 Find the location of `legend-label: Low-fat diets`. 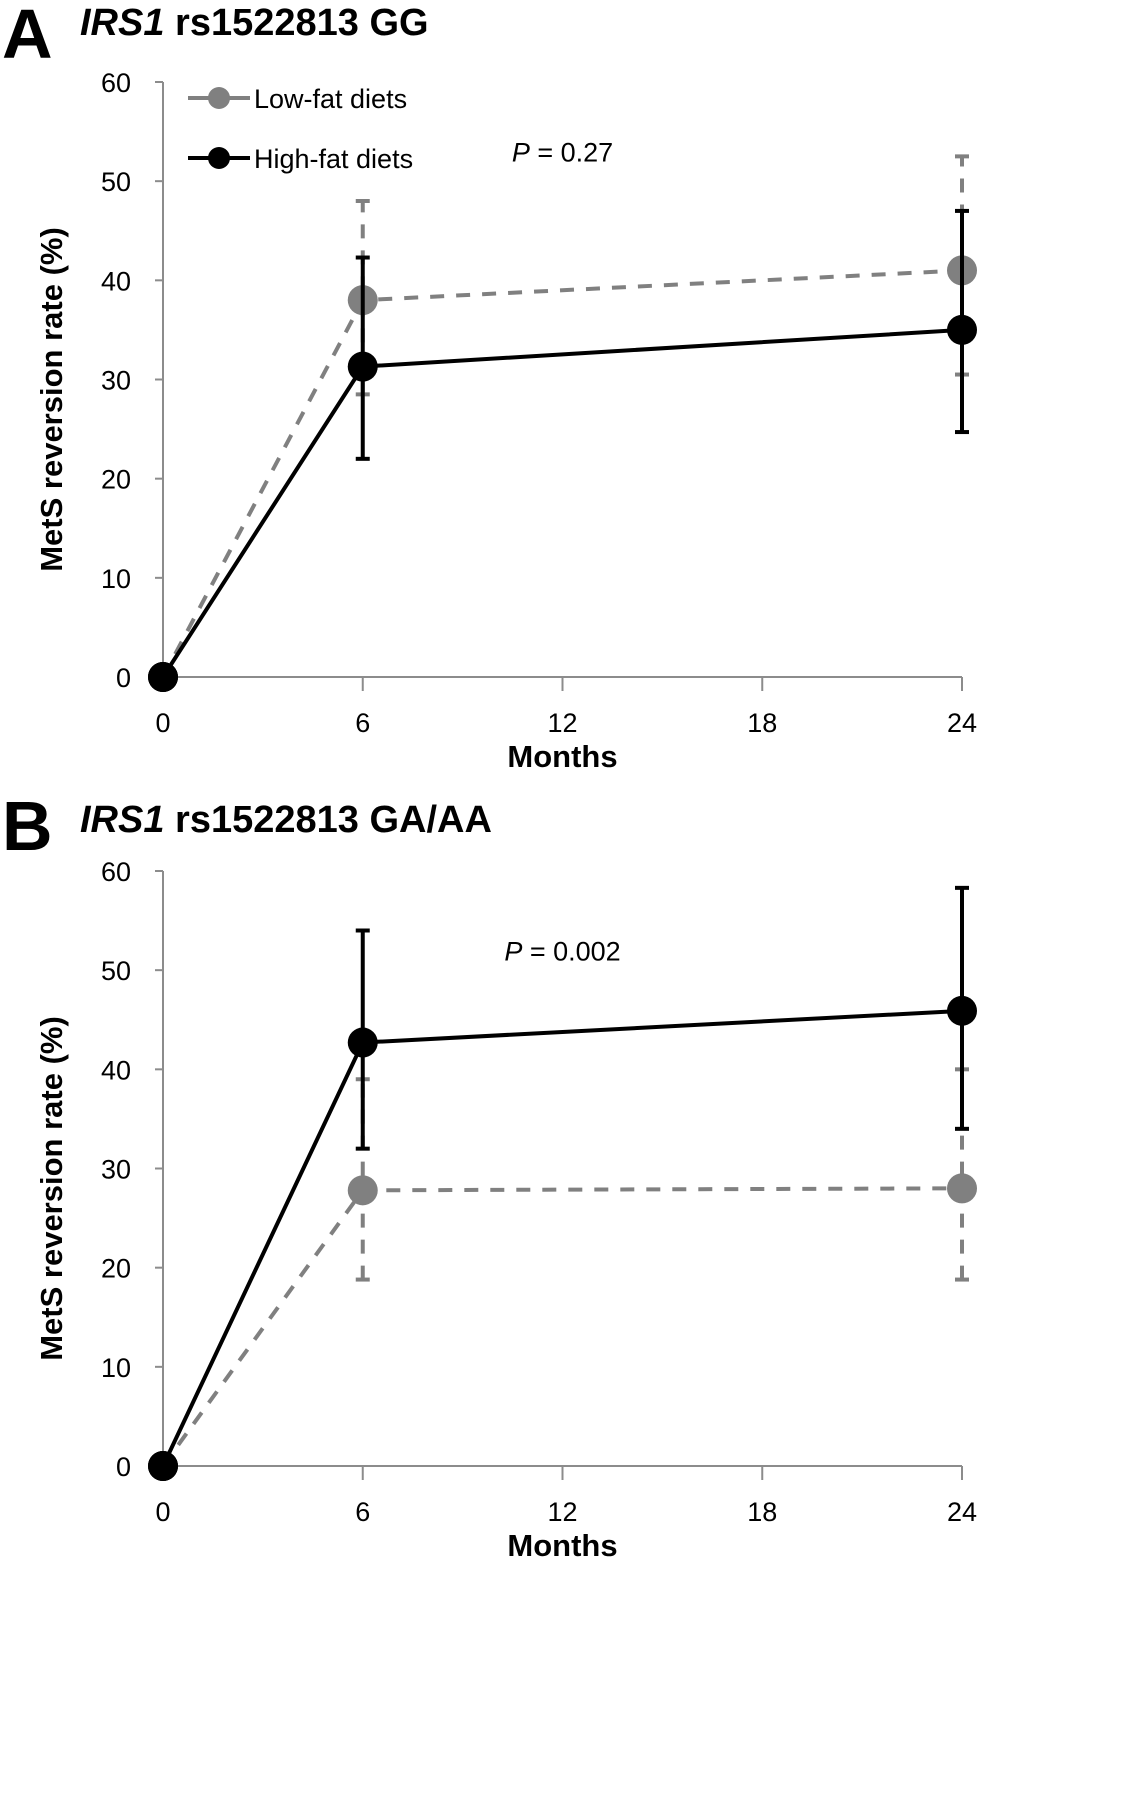

legend-label: Low-fat diets is located at coordinates (330, 99).